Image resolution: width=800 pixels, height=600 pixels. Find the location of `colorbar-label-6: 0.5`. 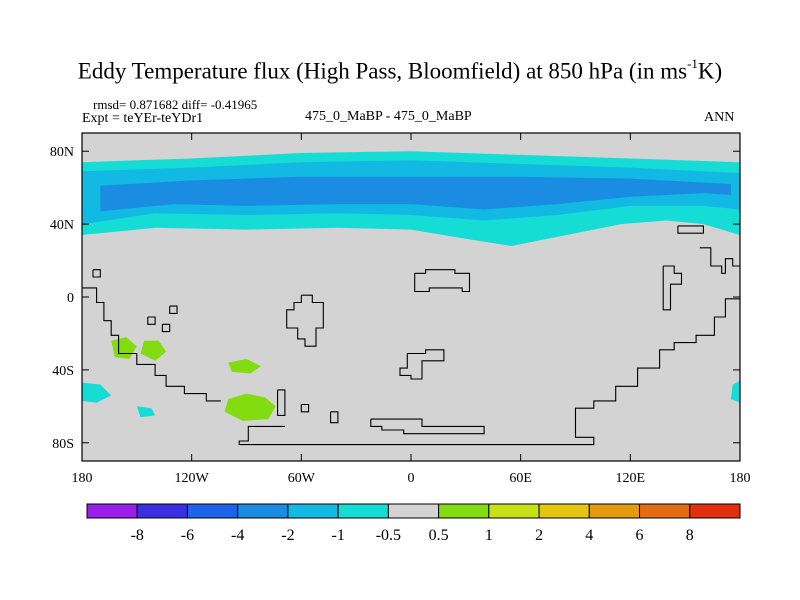

colorbar-label-6: 0.5 is located at coordinates (439, 535).